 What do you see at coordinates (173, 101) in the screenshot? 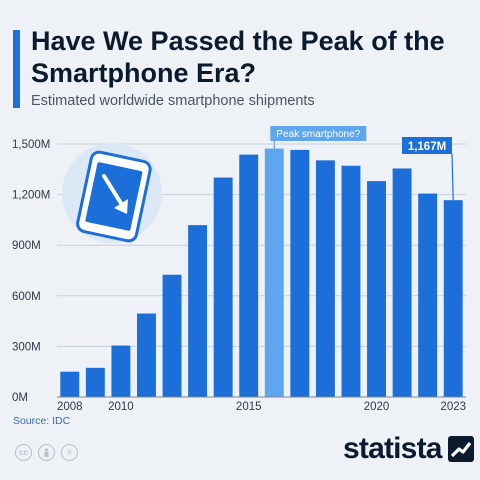
I see `chart-subtitle: Estimated worldwide smartphone shipments` at bounding box center [173, 101].